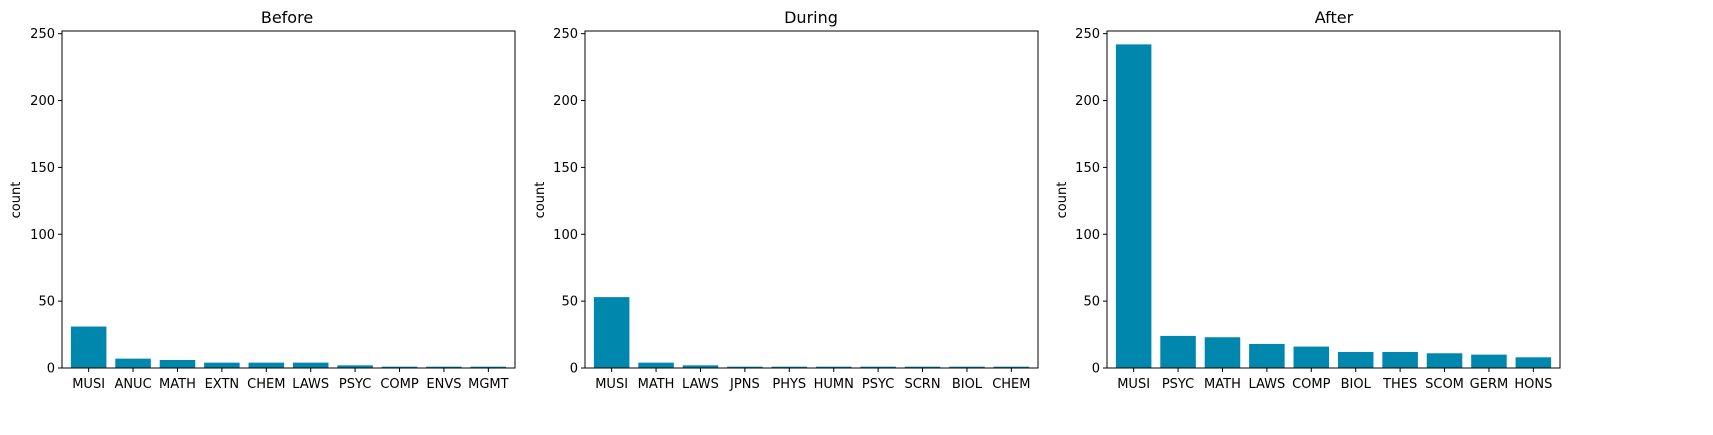 This screenshot has width=1713, height=435. I want to click on bar-phys, so click(789, 367).